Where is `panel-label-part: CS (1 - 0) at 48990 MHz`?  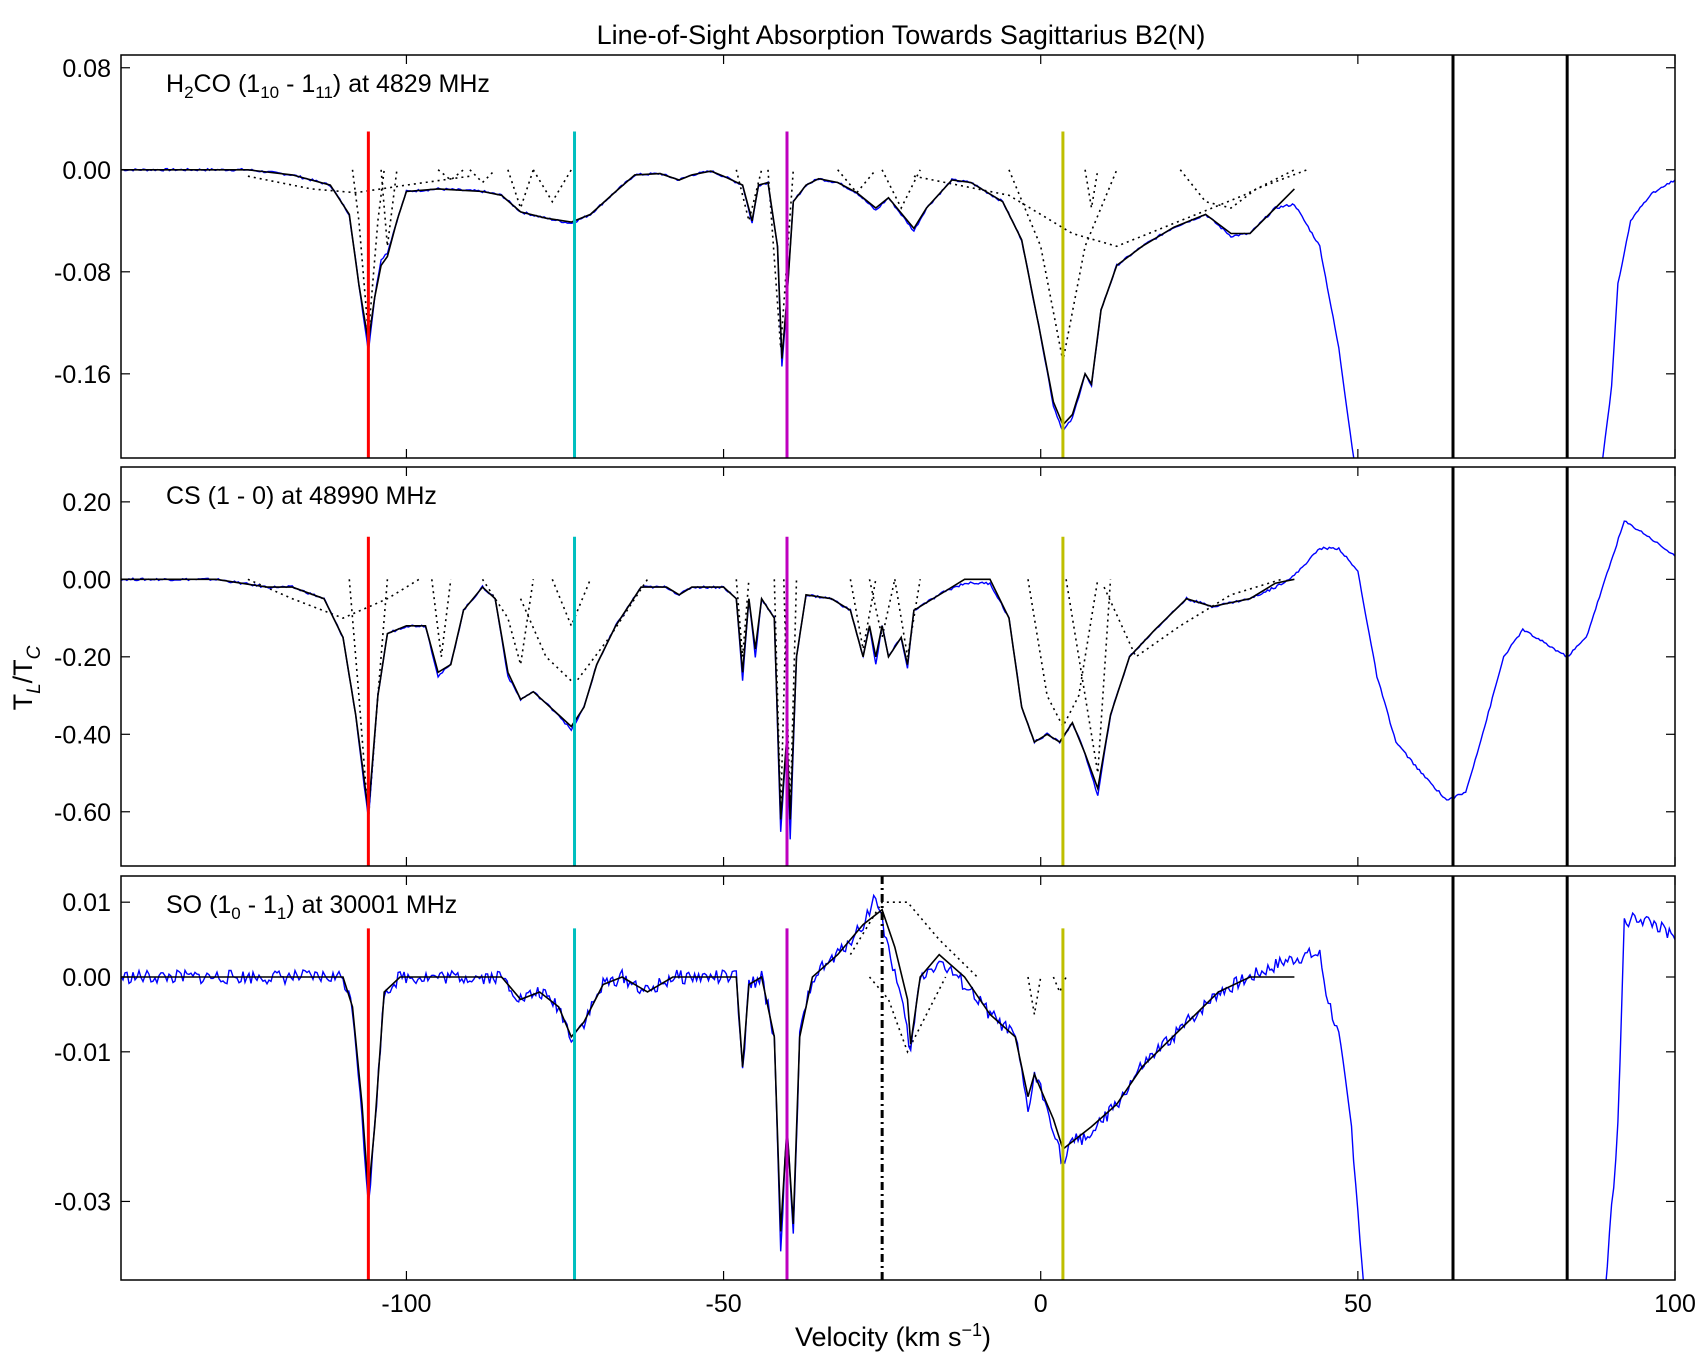 panel-label-part: CS (1 - 0) at 48990 MHz is located at coordinates (301, 496).